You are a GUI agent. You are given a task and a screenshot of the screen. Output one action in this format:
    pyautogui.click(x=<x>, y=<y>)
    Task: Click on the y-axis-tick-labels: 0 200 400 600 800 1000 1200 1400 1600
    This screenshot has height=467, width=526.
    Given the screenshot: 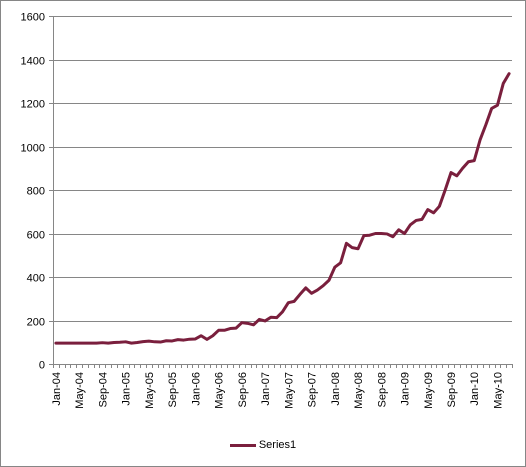 What is the action you would take?
    pyautogui.click(x=33, y=192)
    